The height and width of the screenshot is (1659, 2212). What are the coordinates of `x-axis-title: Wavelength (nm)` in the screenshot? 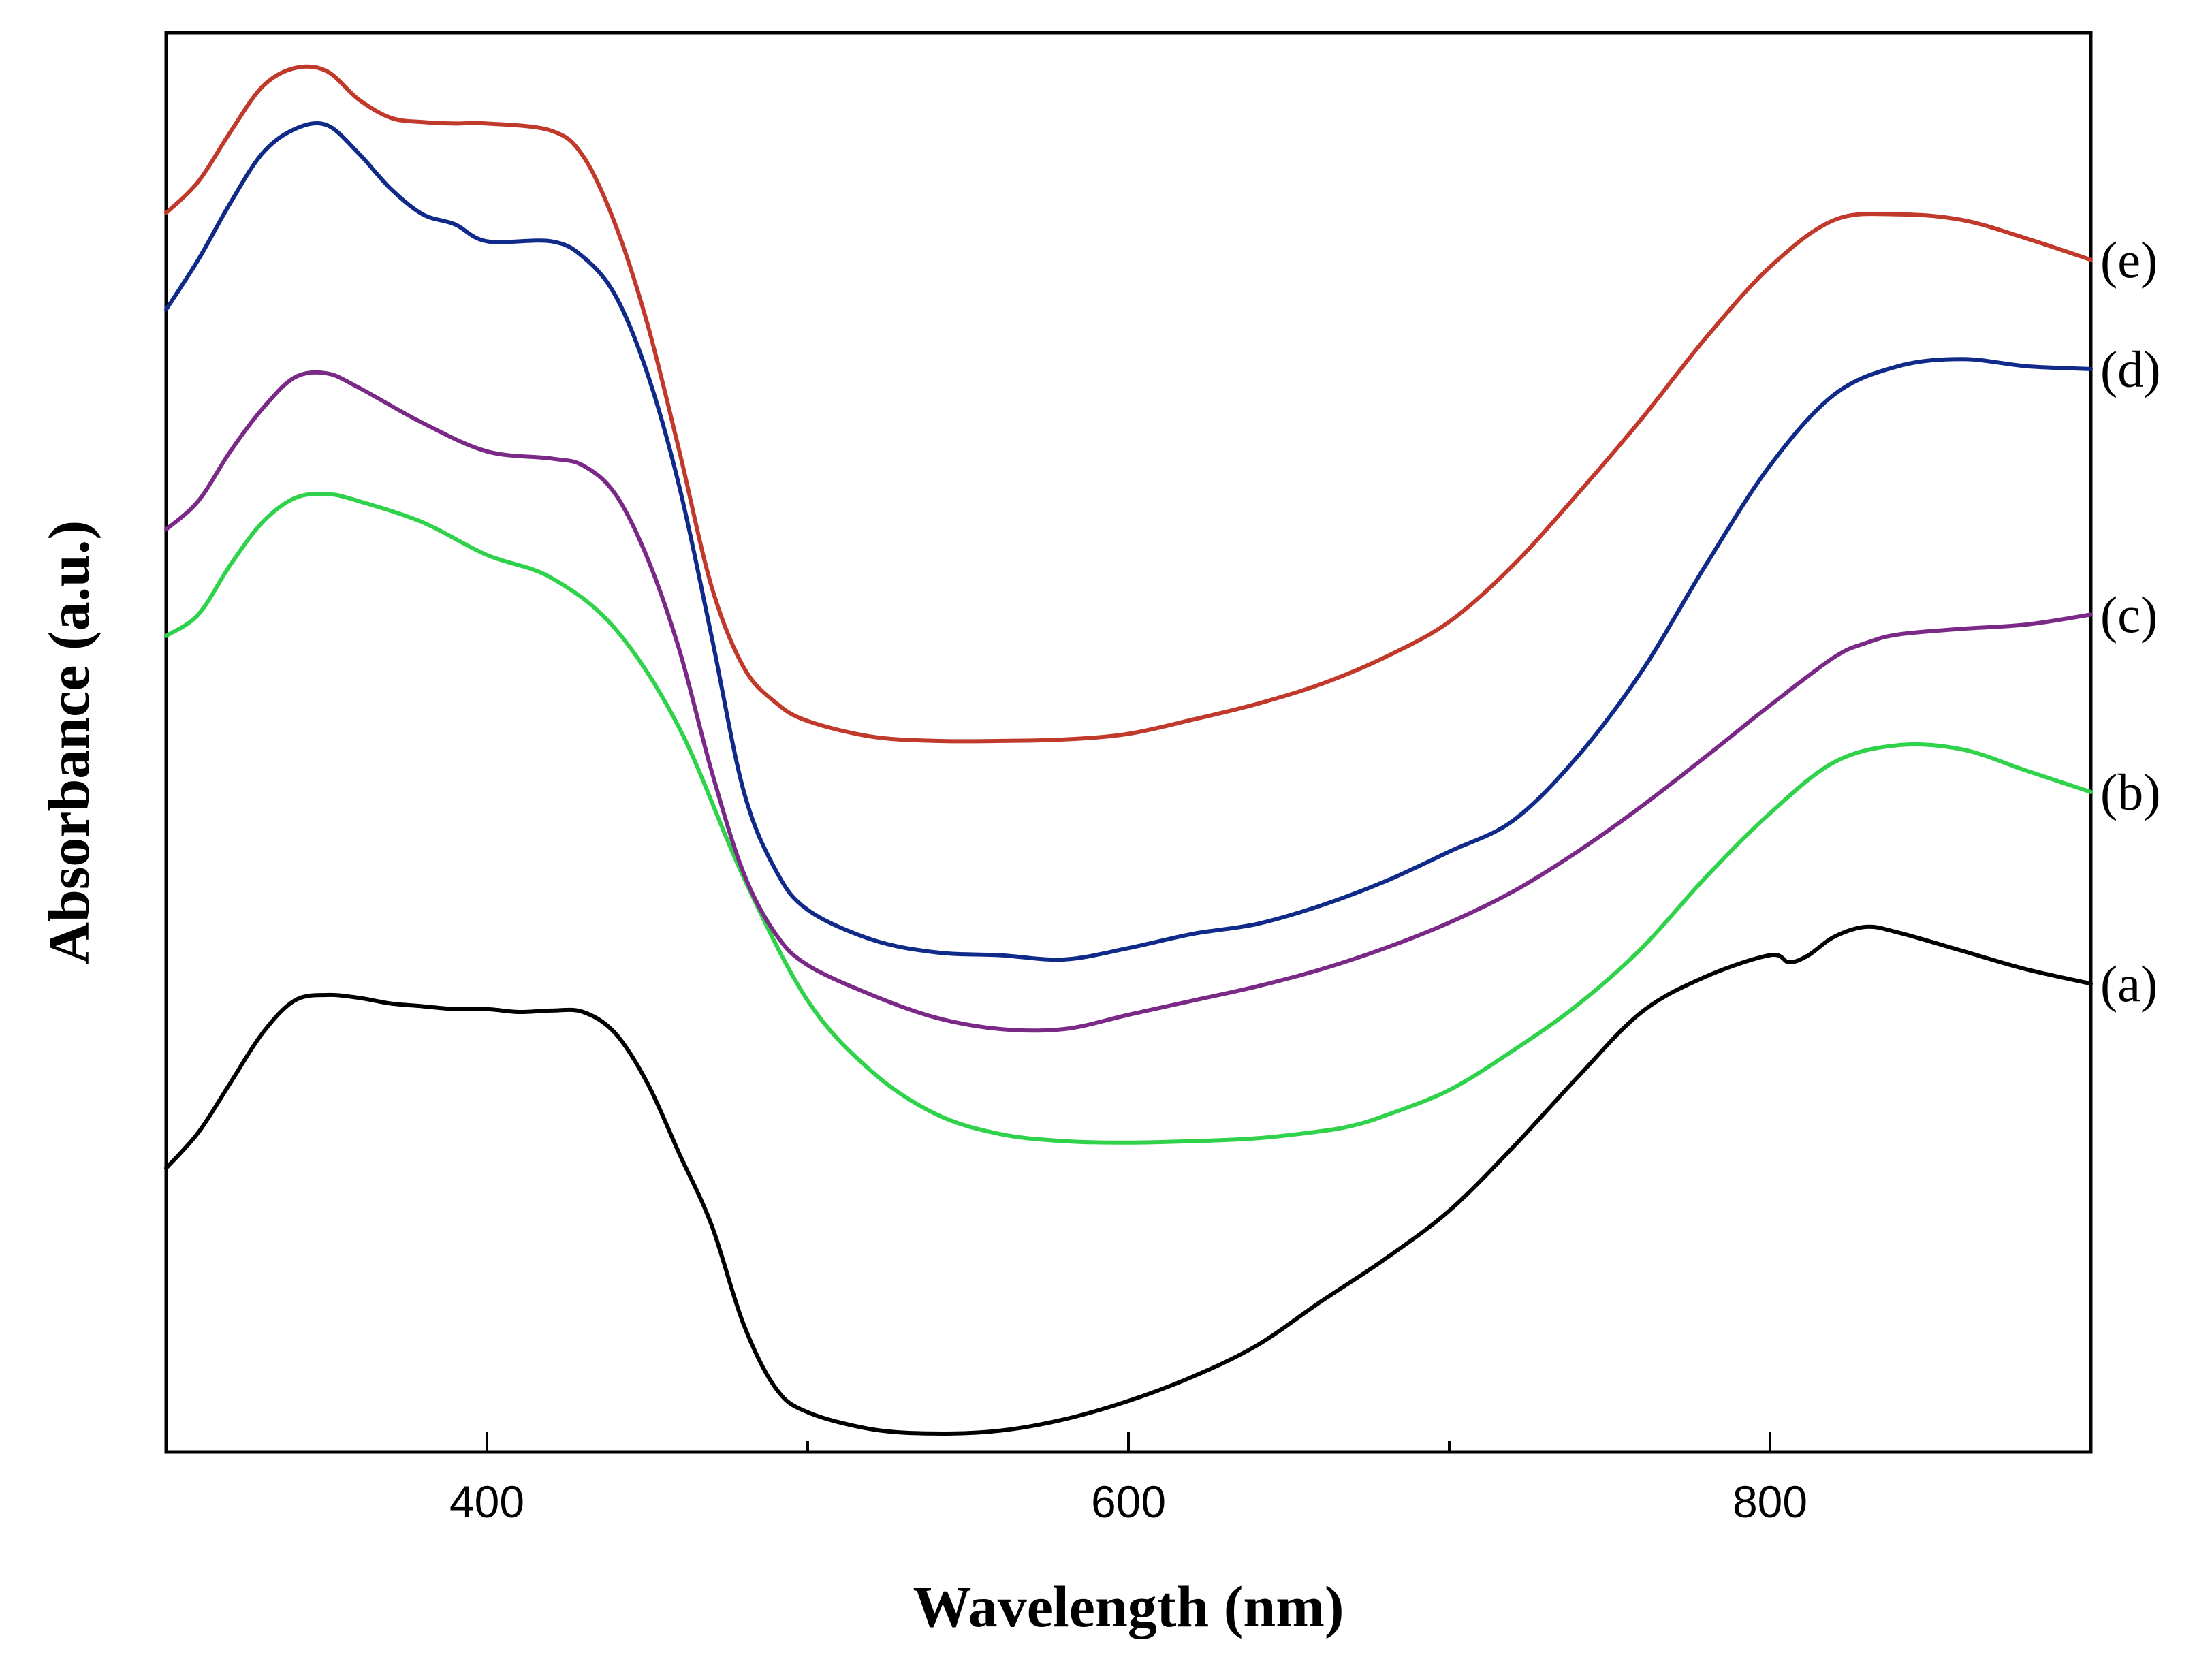 It's located at (1128, 1606).